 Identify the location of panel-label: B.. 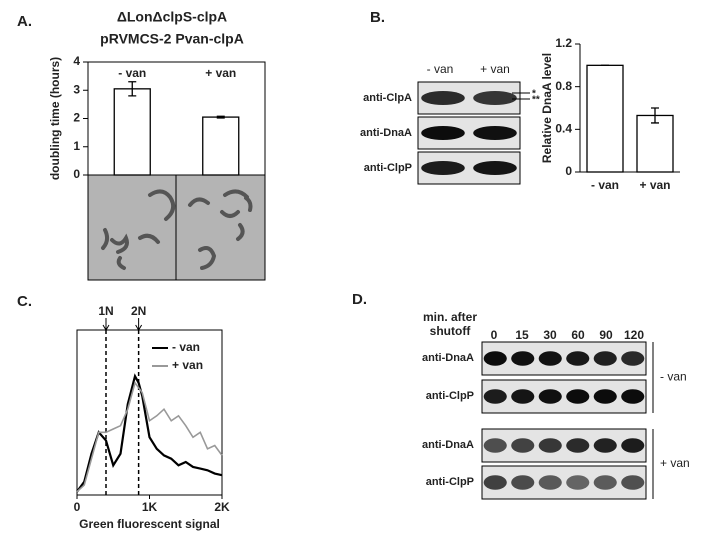
(377, 17).